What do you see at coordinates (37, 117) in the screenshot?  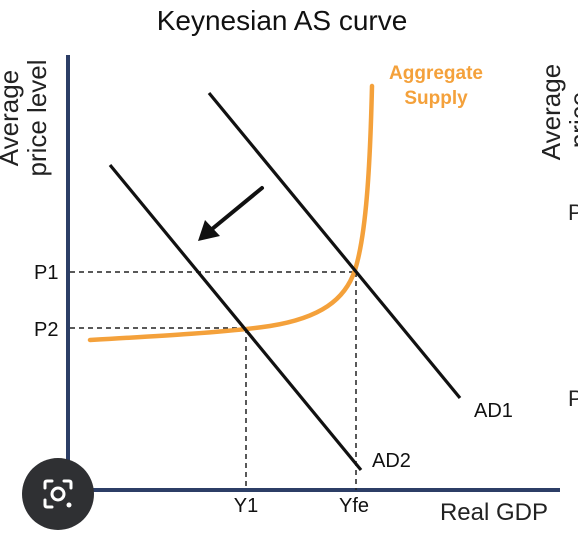 I see `y-axis-label-line2: price level` at bounding box center [37, 117].